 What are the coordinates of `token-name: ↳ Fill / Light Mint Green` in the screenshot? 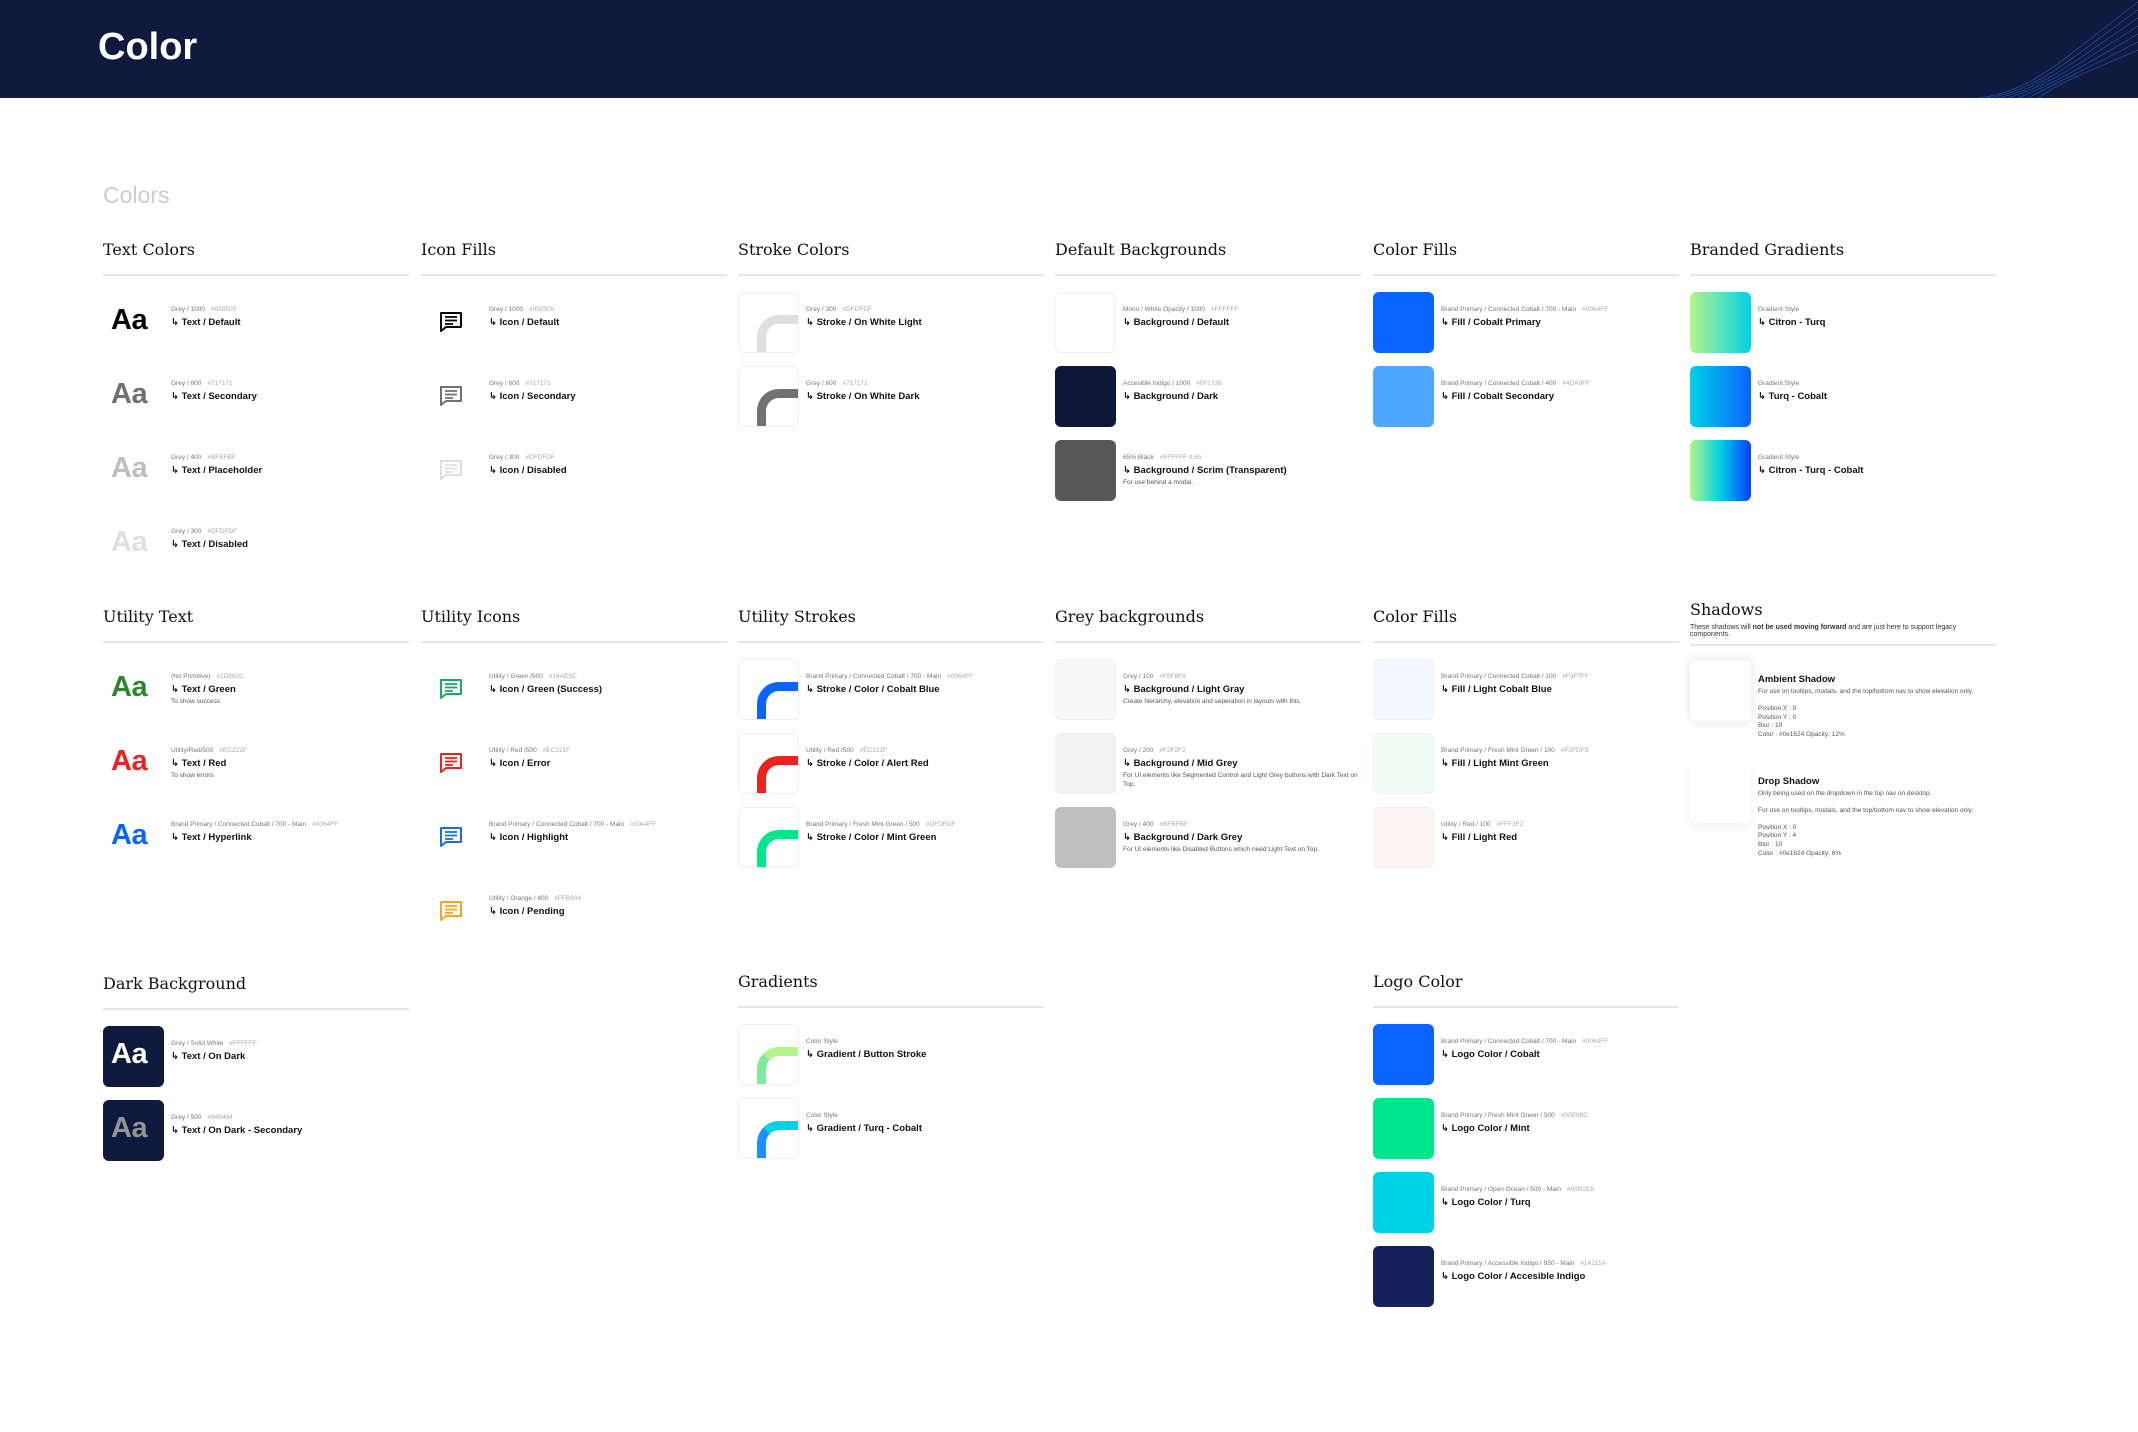 It's located at (1495, 763).